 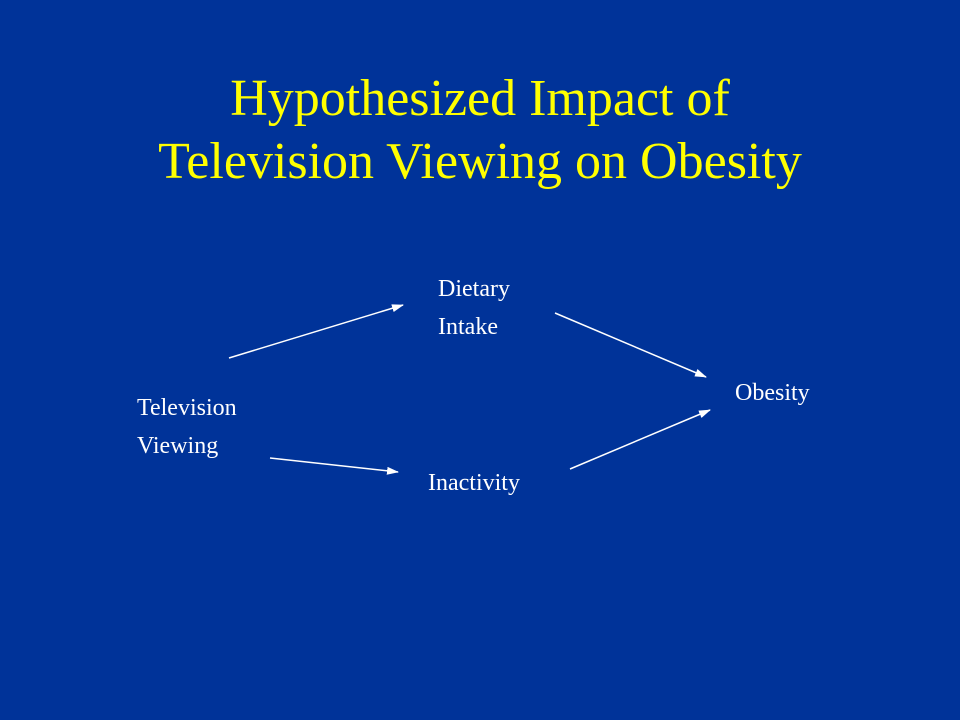 I want to click on title-line: Hypothesized Impact of, so click(x=480, y=98).